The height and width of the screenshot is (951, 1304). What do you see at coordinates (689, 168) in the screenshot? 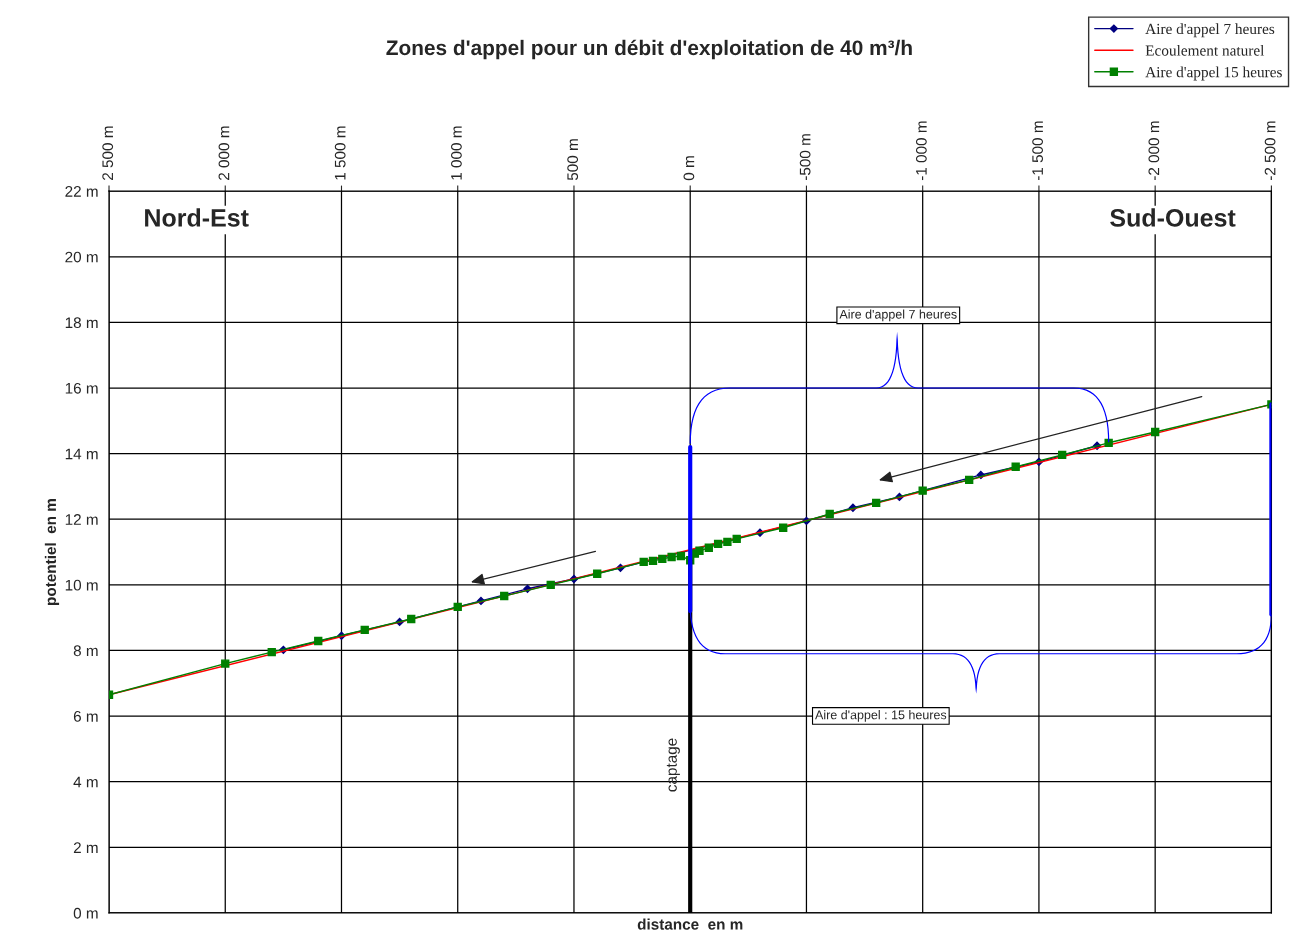
I see `x-tick-label: 0 m` at bounding box center [689, 168].